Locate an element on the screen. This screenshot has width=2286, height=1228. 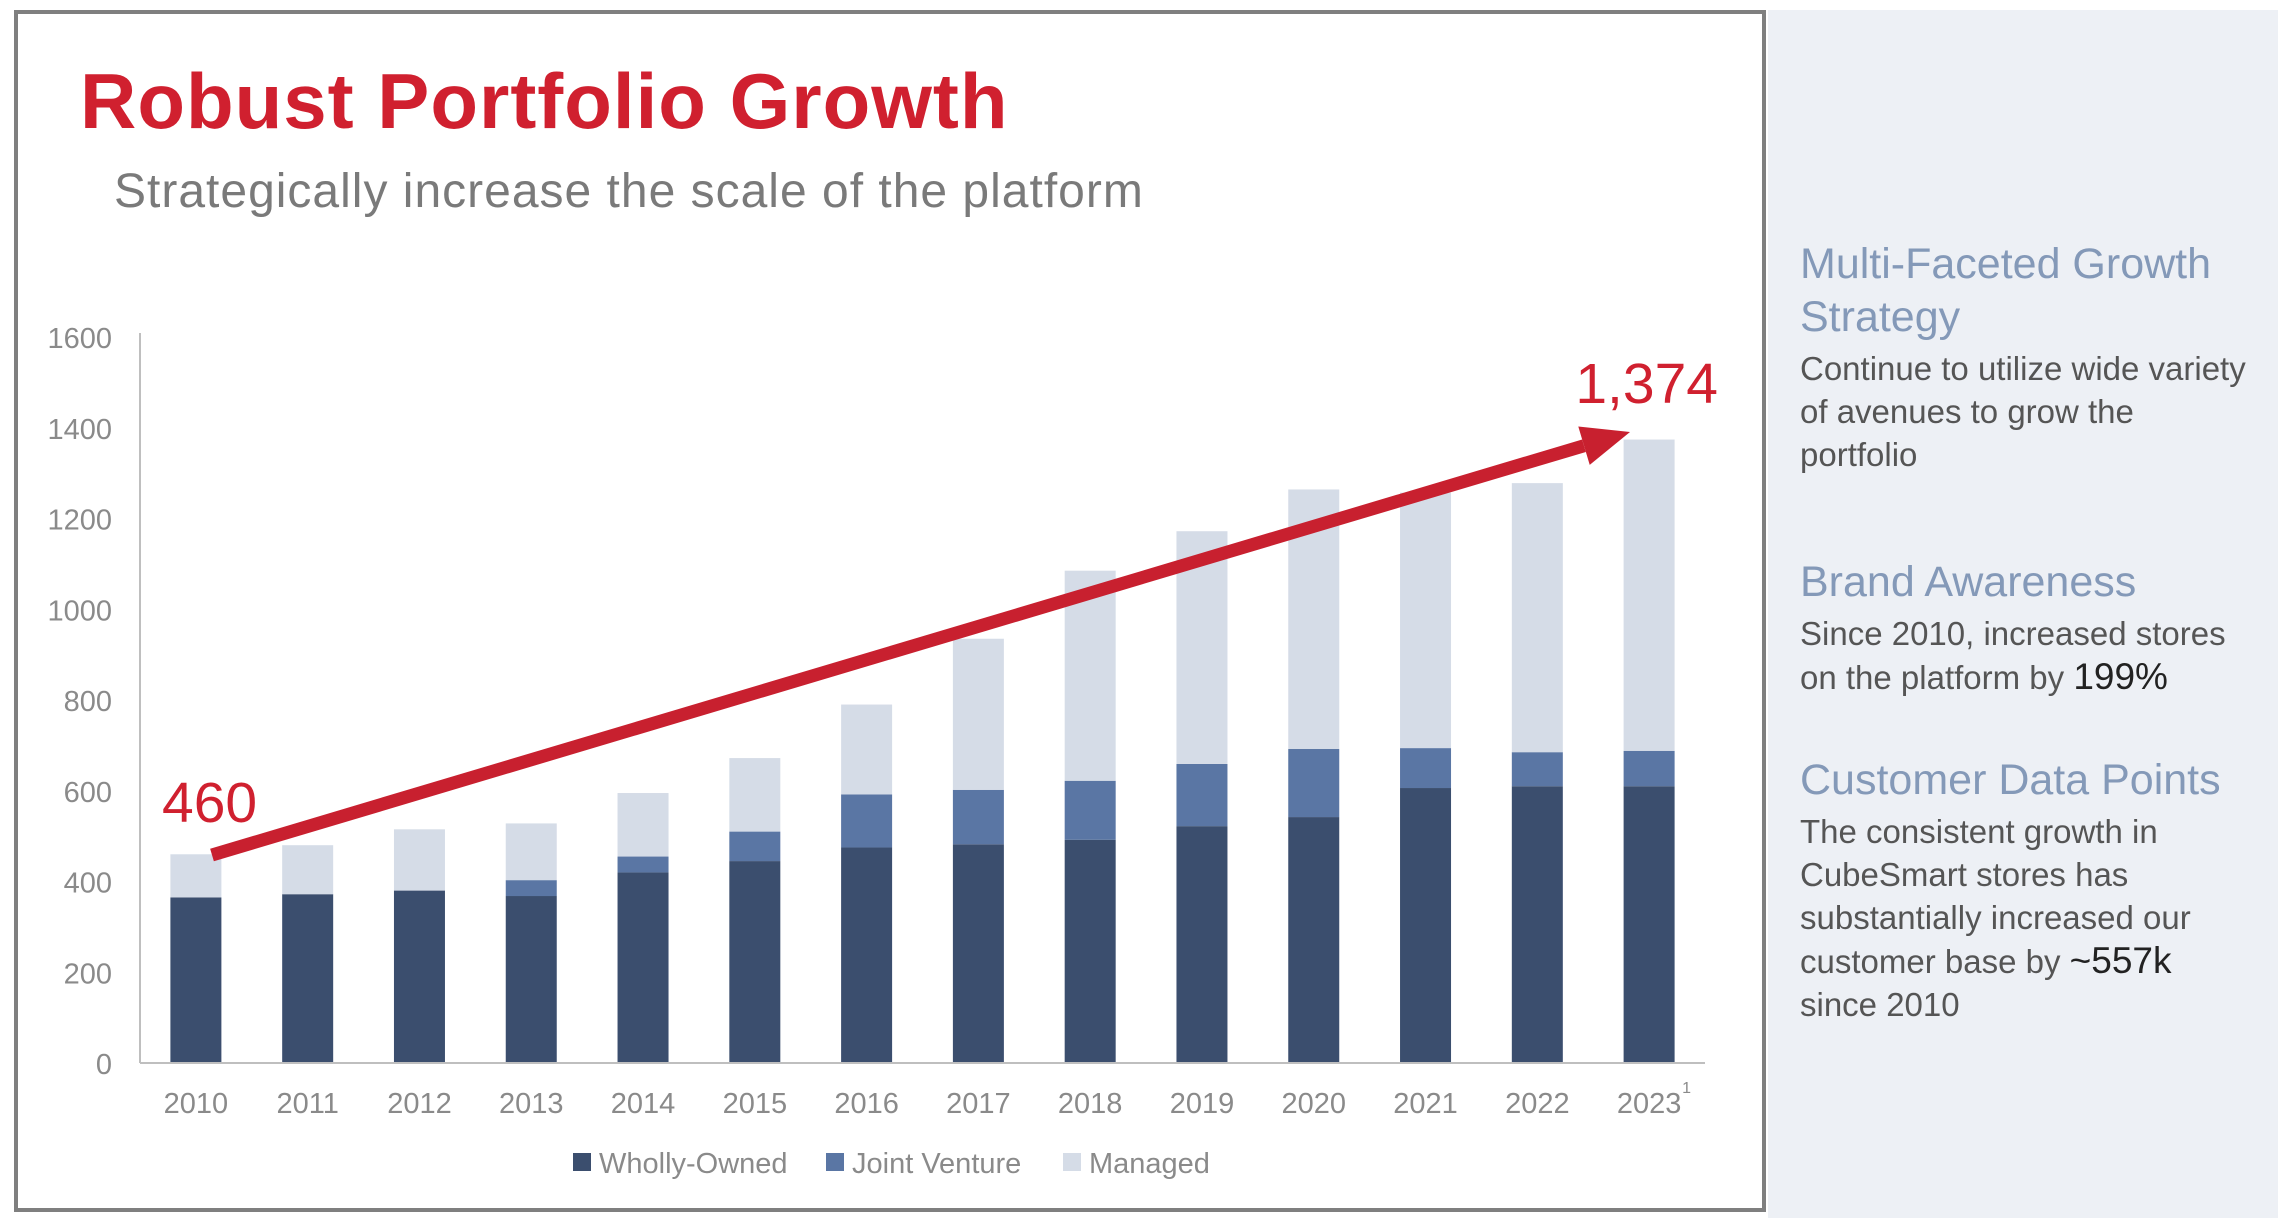
x-tick-label: 2011 is located at coordinates (307, 1104).